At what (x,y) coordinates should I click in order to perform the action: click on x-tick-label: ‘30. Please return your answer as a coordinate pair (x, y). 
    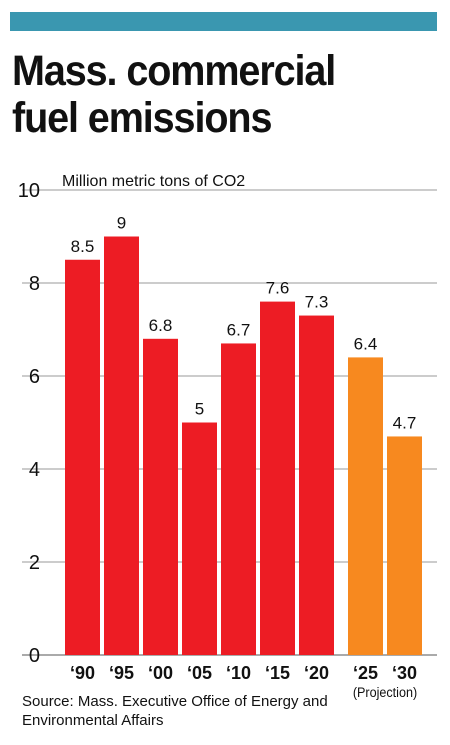
    Looking at the image, I should click on (404, 673).